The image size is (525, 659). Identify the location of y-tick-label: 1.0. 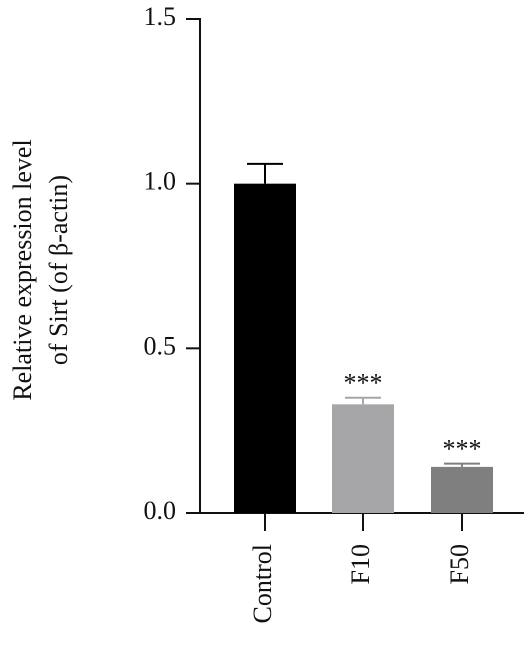
(160, 181).